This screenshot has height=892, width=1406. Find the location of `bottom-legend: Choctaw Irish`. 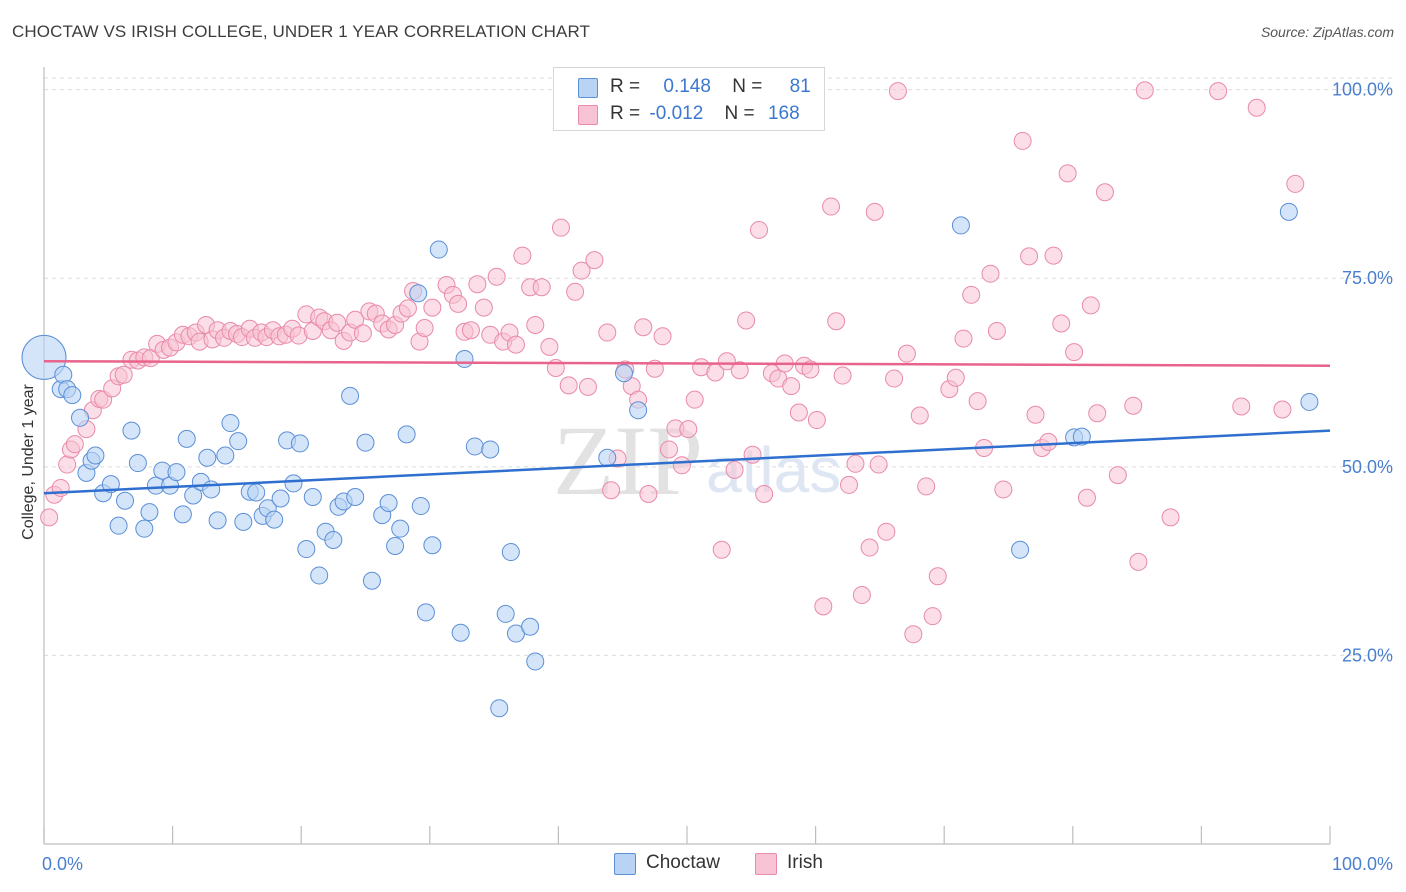

bottom-legend: Choctaw Irish is located at coordinates (703, 865).